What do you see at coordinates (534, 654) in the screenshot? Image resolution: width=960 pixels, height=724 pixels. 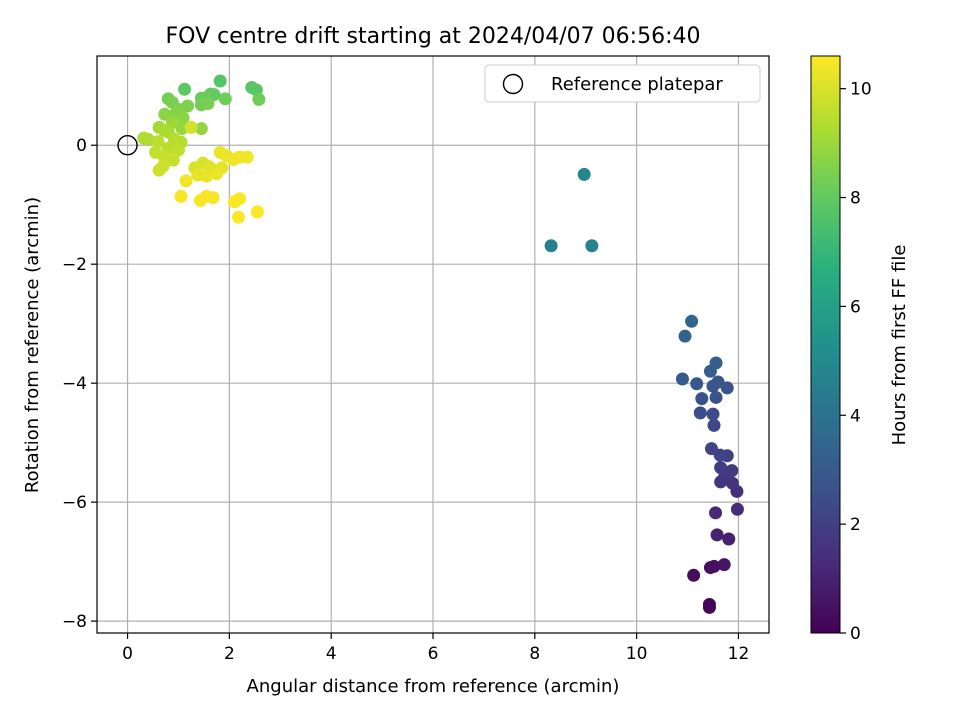 I see `x-tick-label: 8` at bounding box center [534, 654].